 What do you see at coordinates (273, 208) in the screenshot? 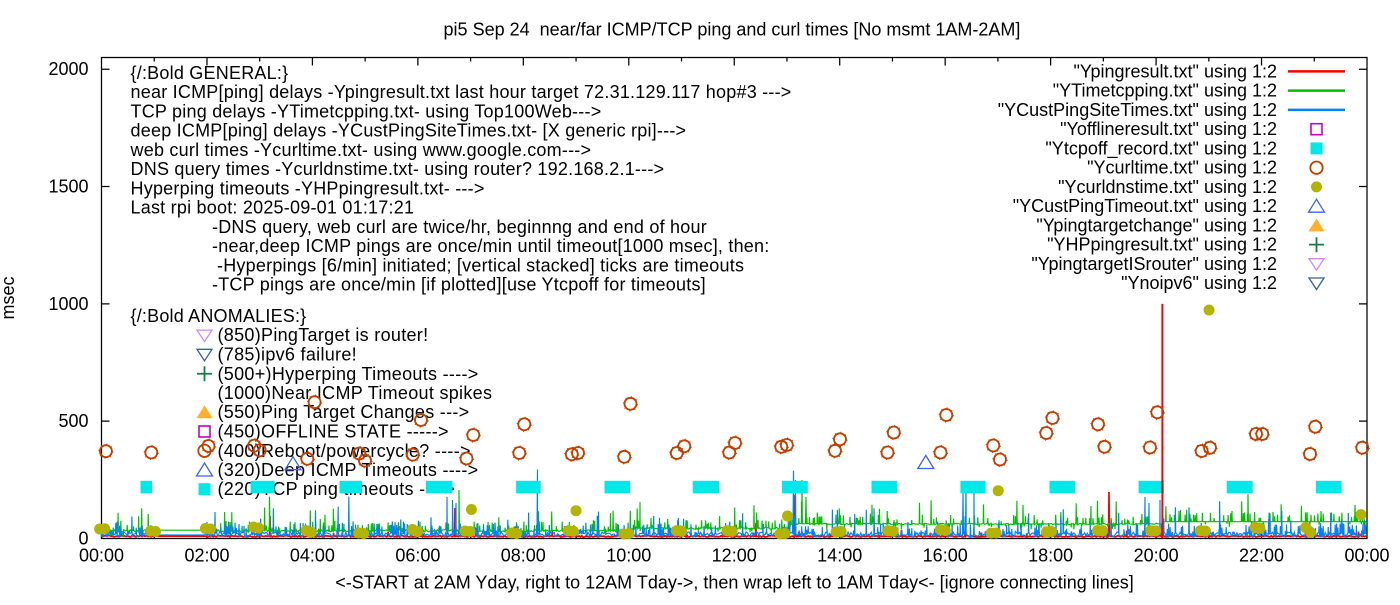
I see `svg-text:Last rpi boot: 2025-09-01 01:1: Last rpi boot: 2025-09-01 01:17:21` at bounding box center [273, 208].